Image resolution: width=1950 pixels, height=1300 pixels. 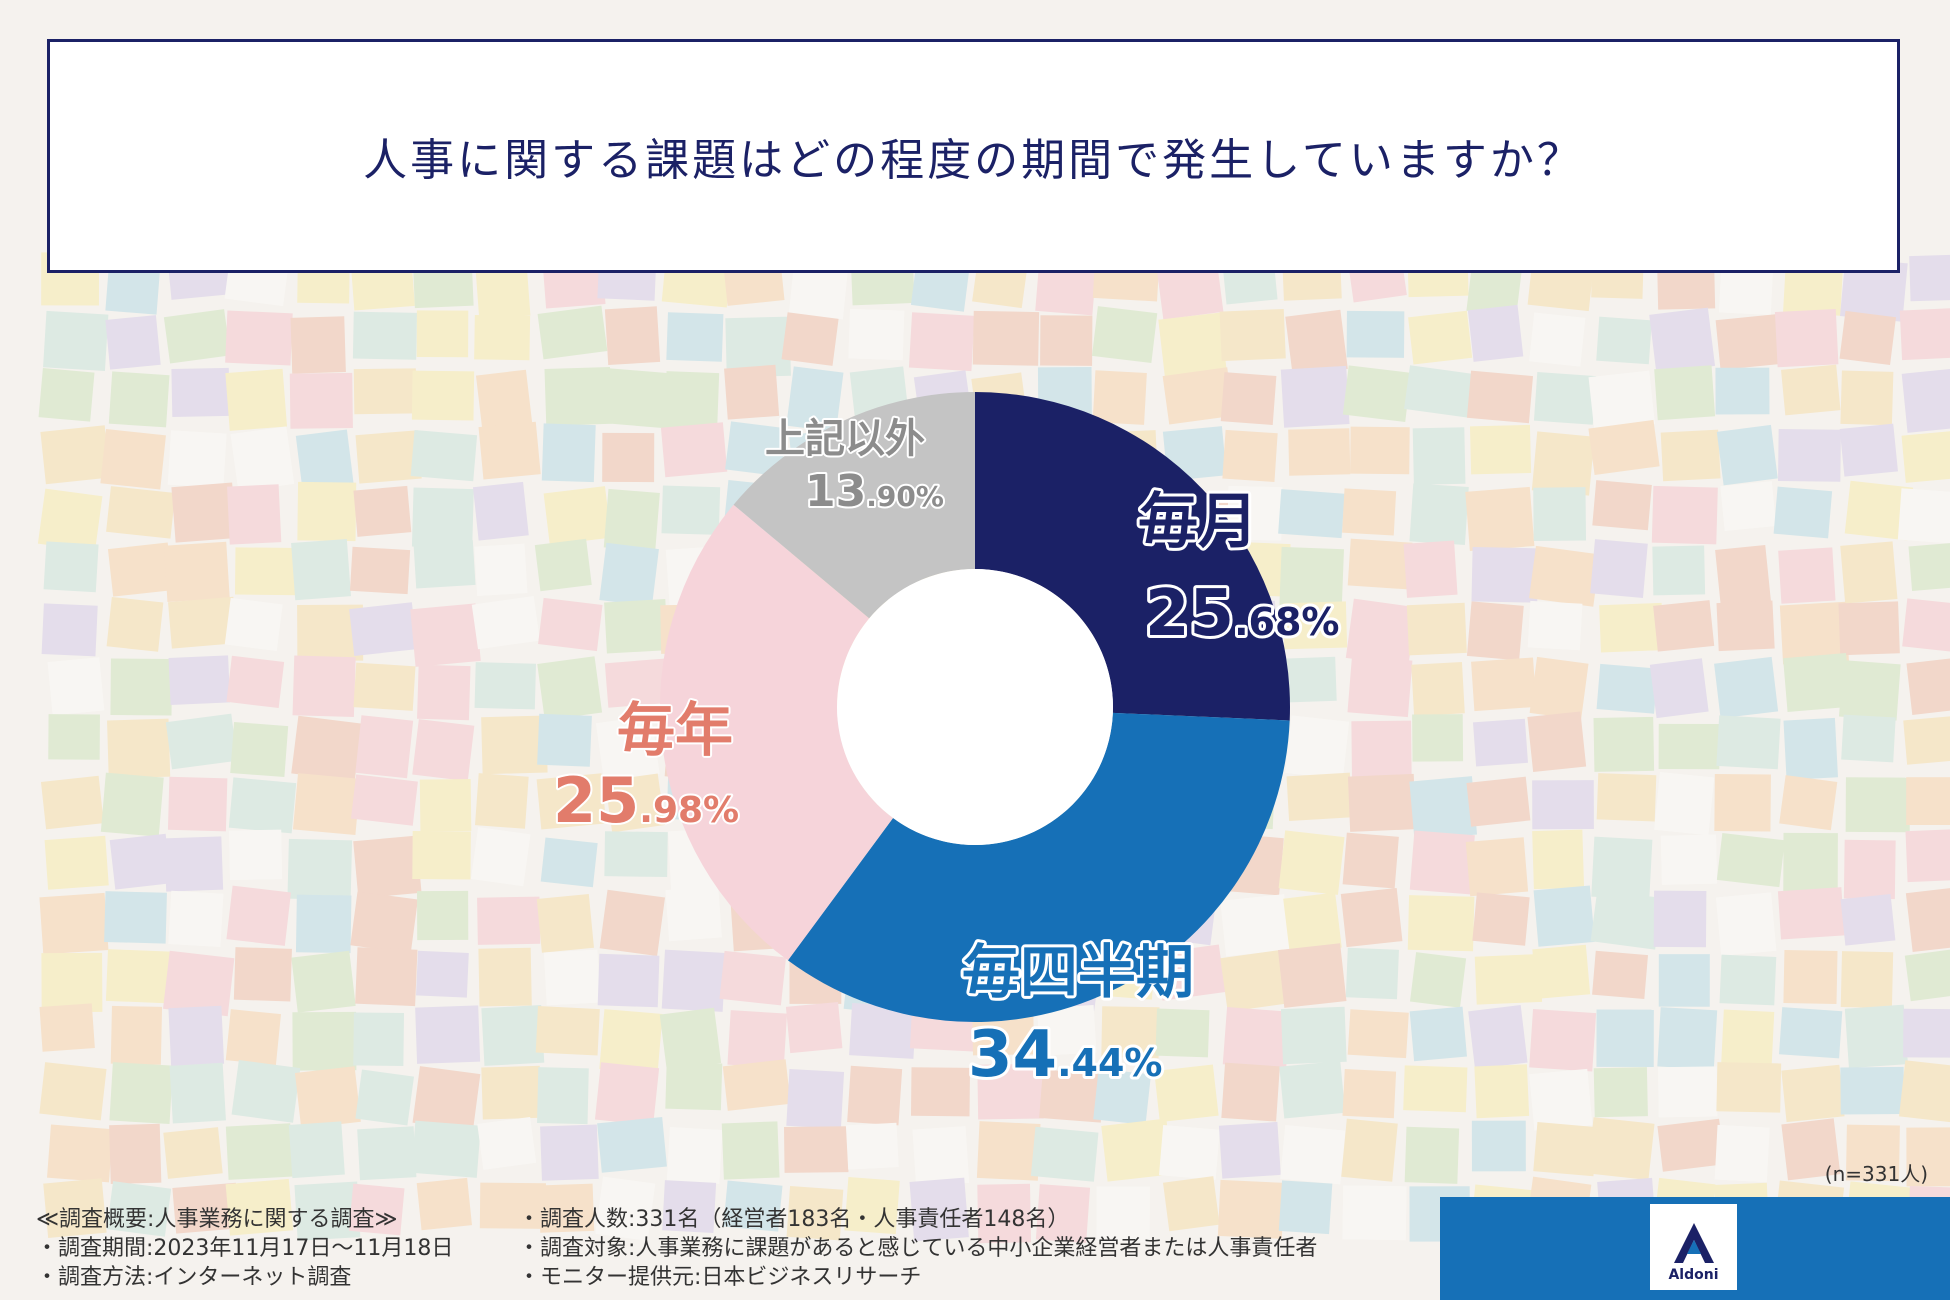 I want to click on label-yearly-name: 毎年, so click(x=675, y=730).